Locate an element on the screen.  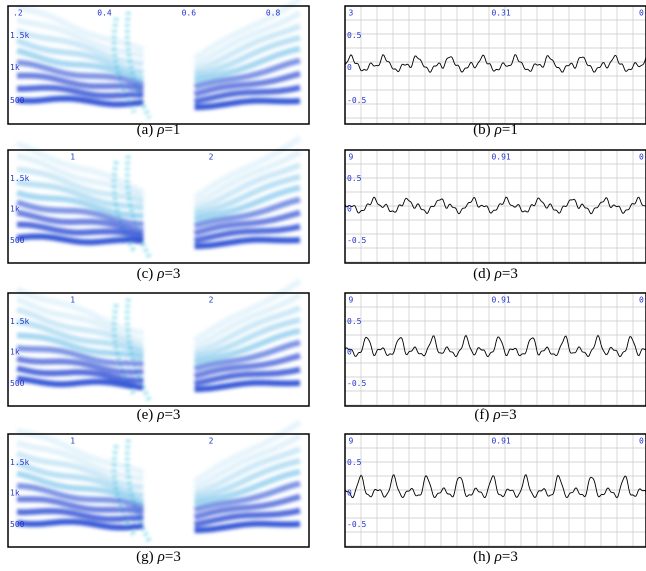
top-axis-label: 0. is located at coordinates (642, 300).